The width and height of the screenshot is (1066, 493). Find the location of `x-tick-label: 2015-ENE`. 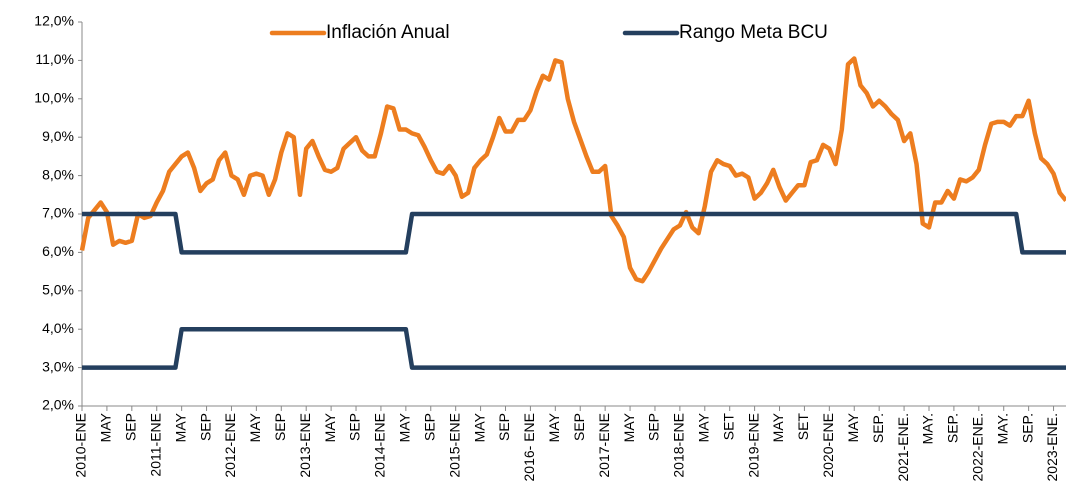

x-tick-label: 2015-ENE is located at coordinates (454, 445).